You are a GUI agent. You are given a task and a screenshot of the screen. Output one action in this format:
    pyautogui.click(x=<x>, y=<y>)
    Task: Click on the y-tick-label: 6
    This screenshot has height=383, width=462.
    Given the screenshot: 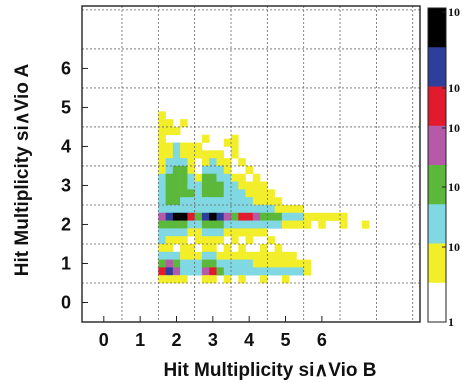 What is the action you would take?
    pyautogui.click(x=66, y=68)
    